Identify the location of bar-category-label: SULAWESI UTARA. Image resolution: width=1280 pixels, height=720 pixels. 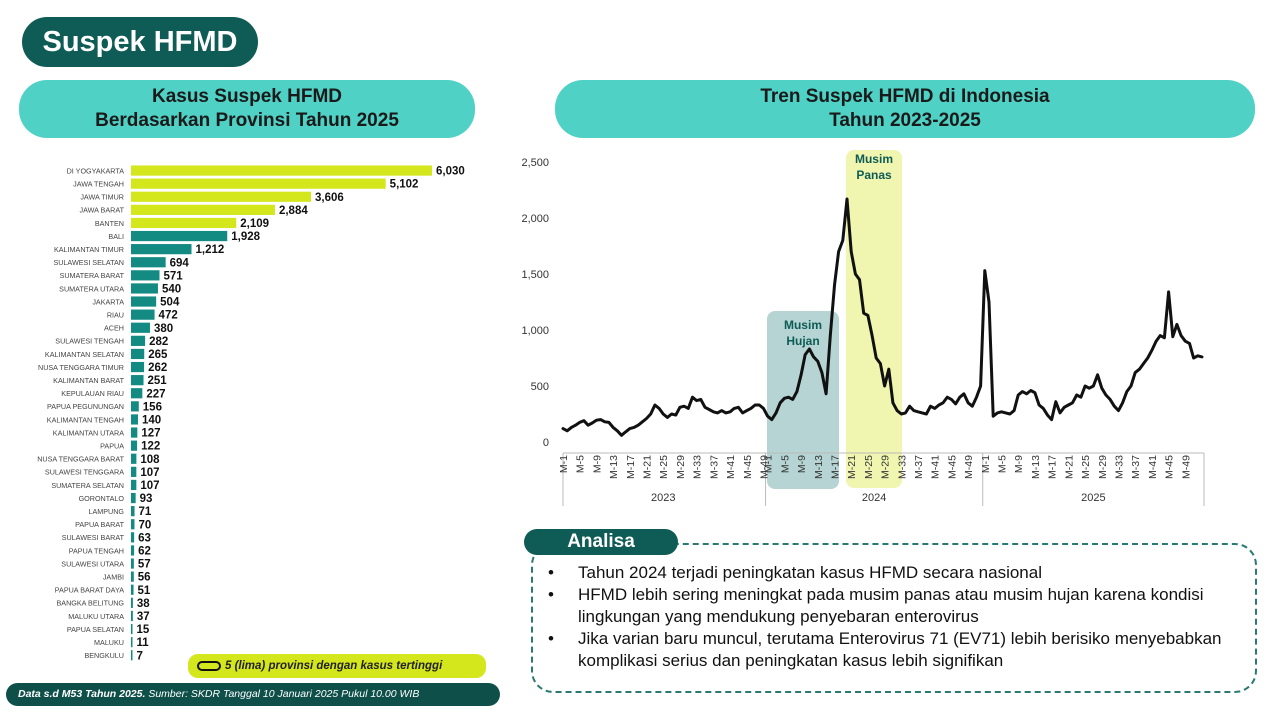
(92, 563).